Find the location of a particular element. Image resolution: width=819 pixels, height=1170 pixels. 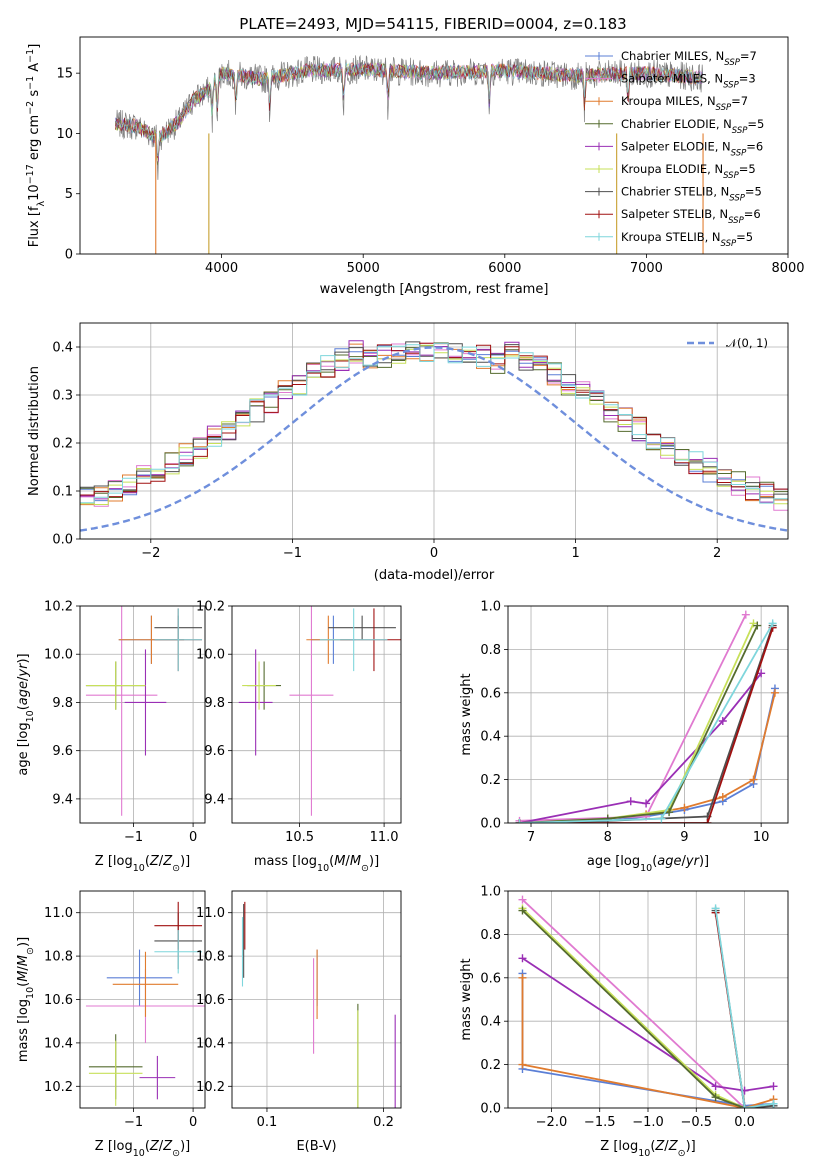

x-axis-label: mass [log10(M/M⊙)] is located at coordinates (316, 864).